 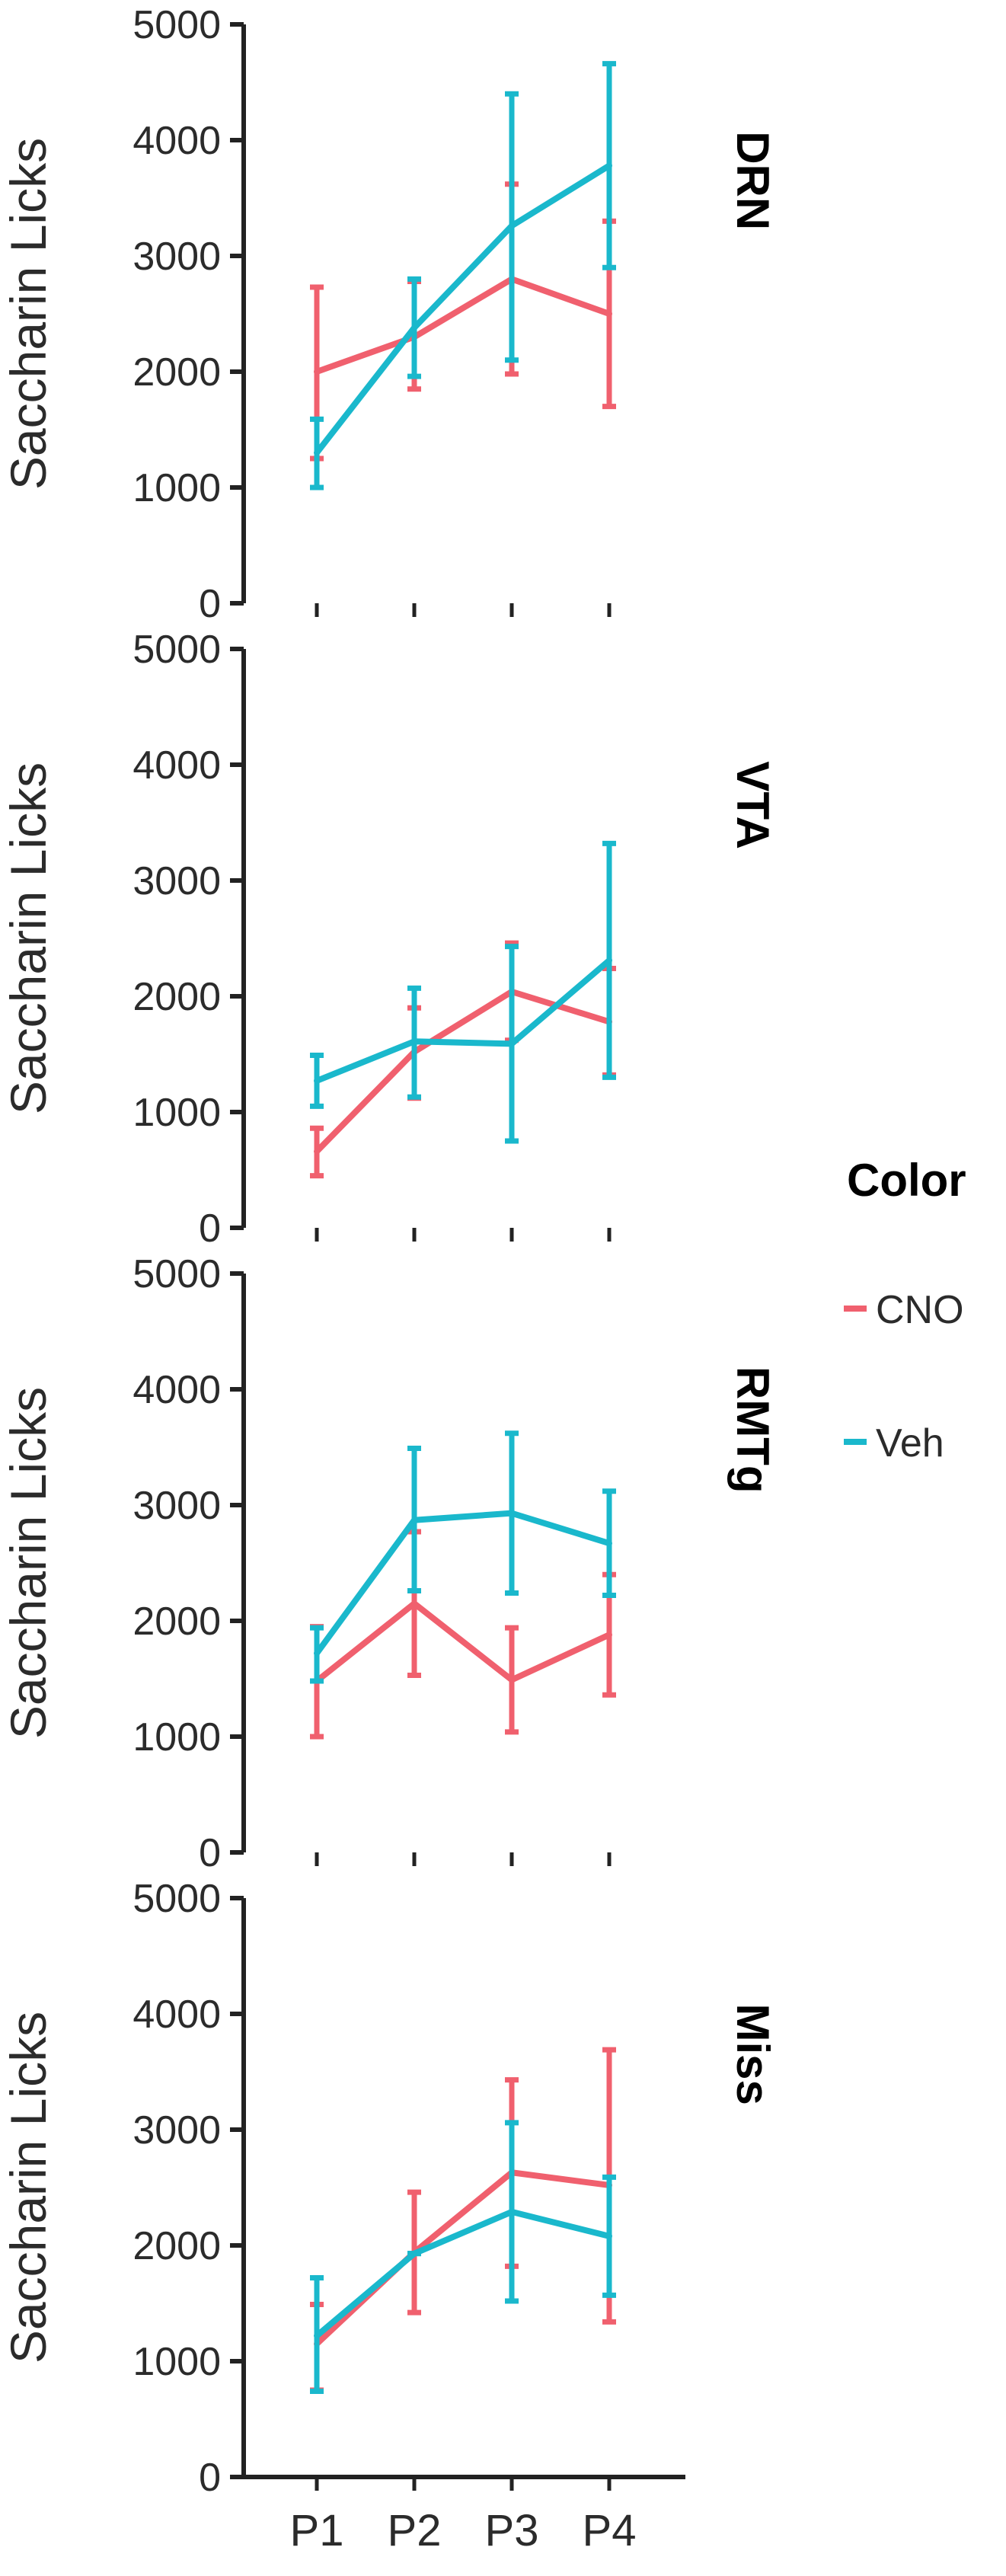 What do you see at coordinates (920, 1310) in the screenshot?
I see `legend-label-cno: CNO` at bounding box center [920, 1310].